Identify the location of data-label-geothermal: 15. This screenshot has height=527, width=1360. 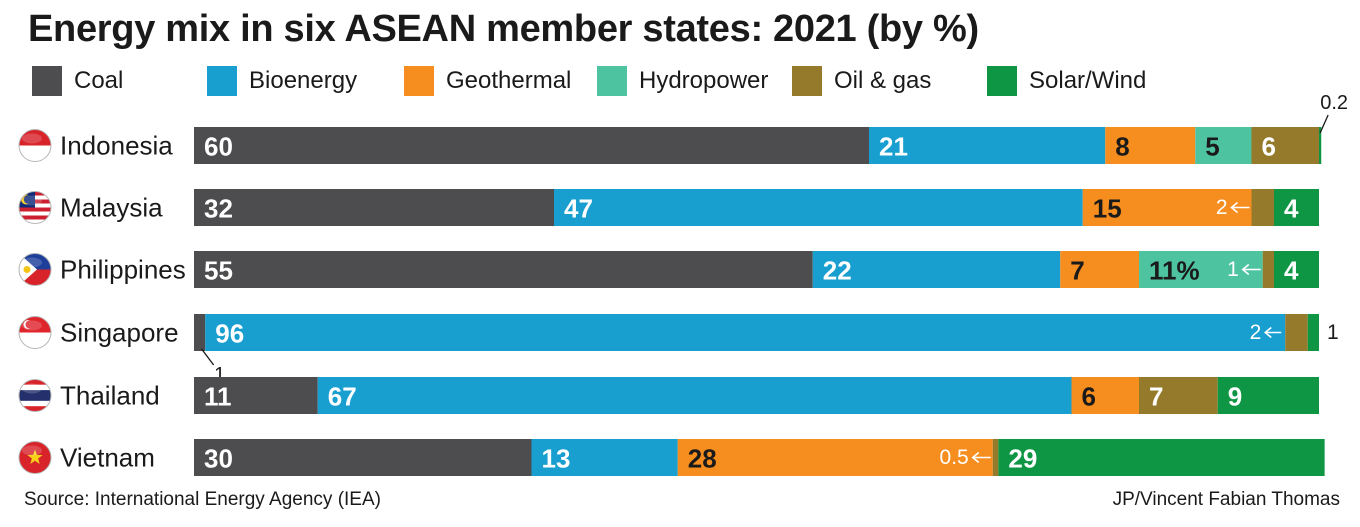
(1107, 209).